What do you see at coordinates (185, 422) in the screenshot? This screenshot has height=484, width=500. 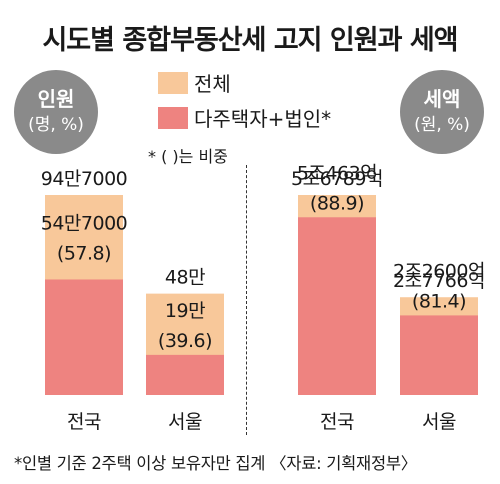 I see `count-category-1: 서울` at bounding box center [185, 422].